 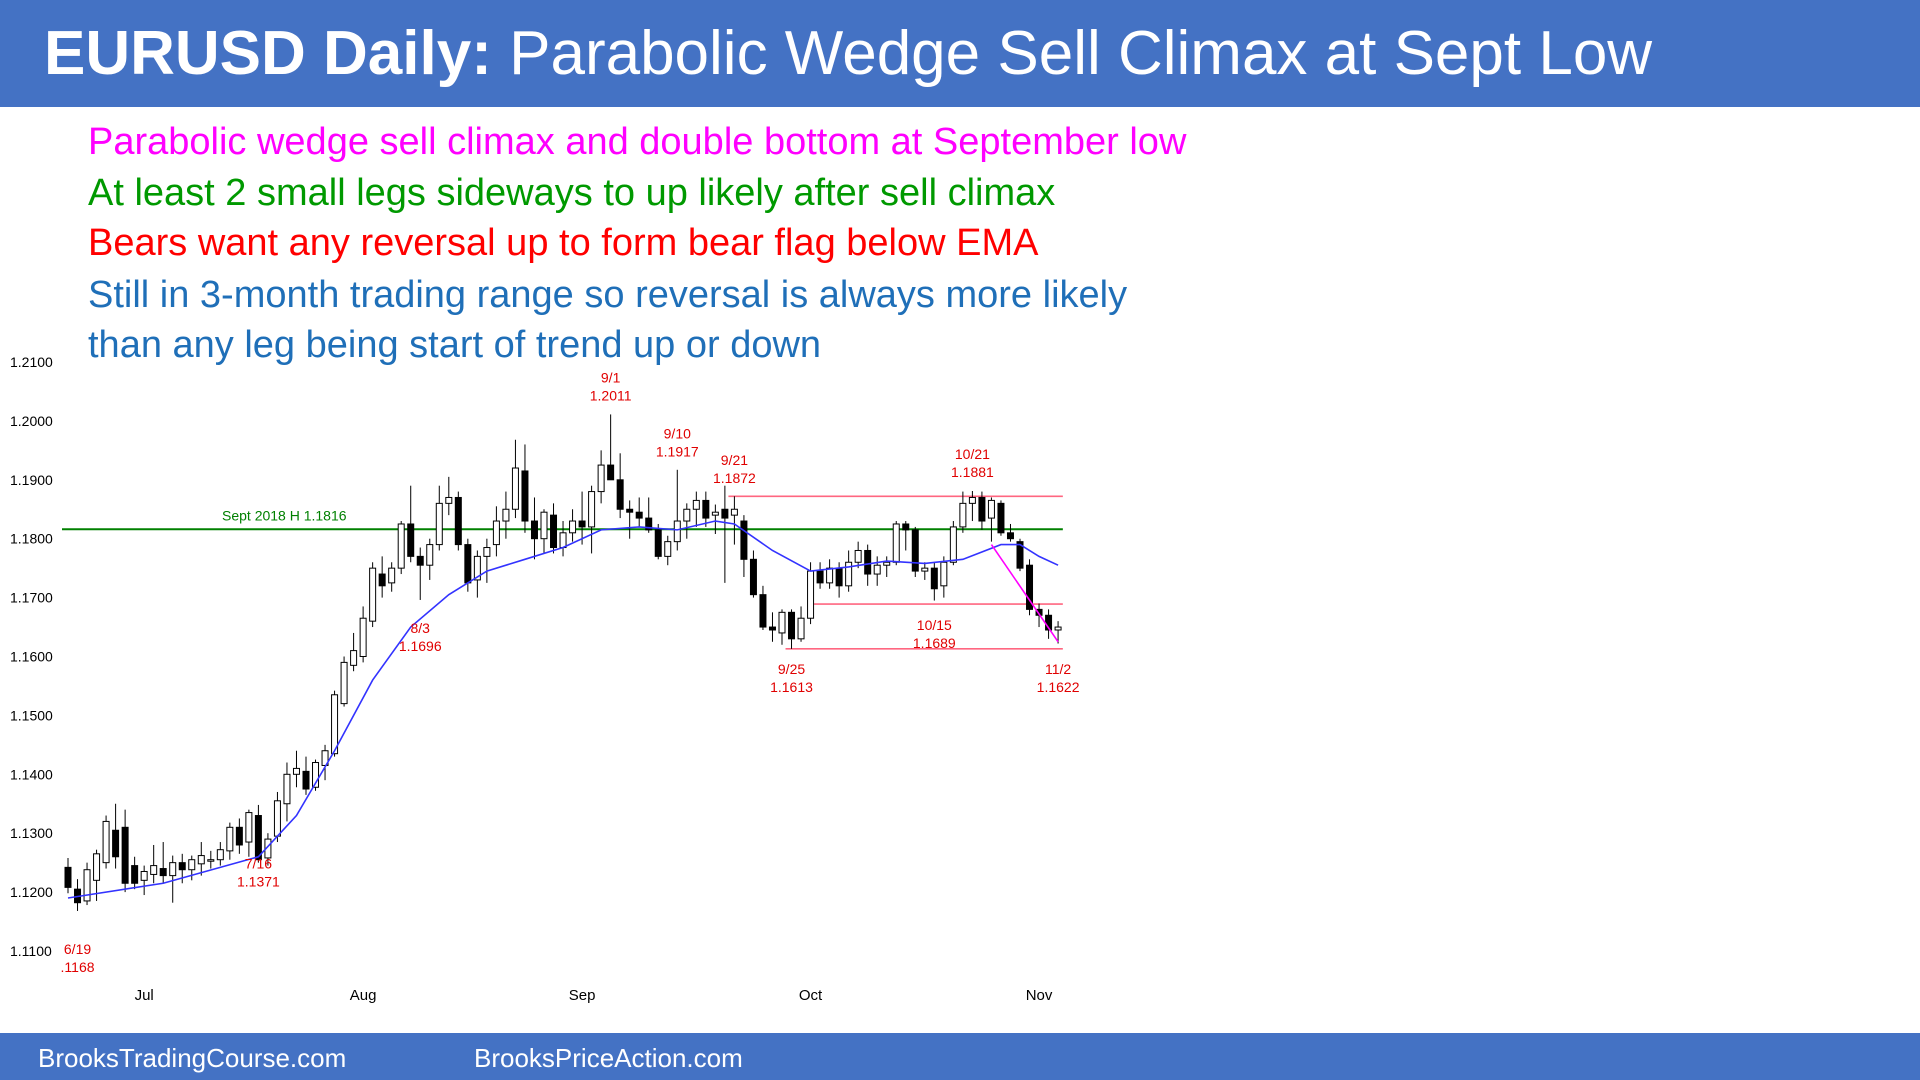 What do you see at coordinates (31, 833) in the screenshot?
I see `y-tick-label: 1.1300` at bounding box center [31, 833].